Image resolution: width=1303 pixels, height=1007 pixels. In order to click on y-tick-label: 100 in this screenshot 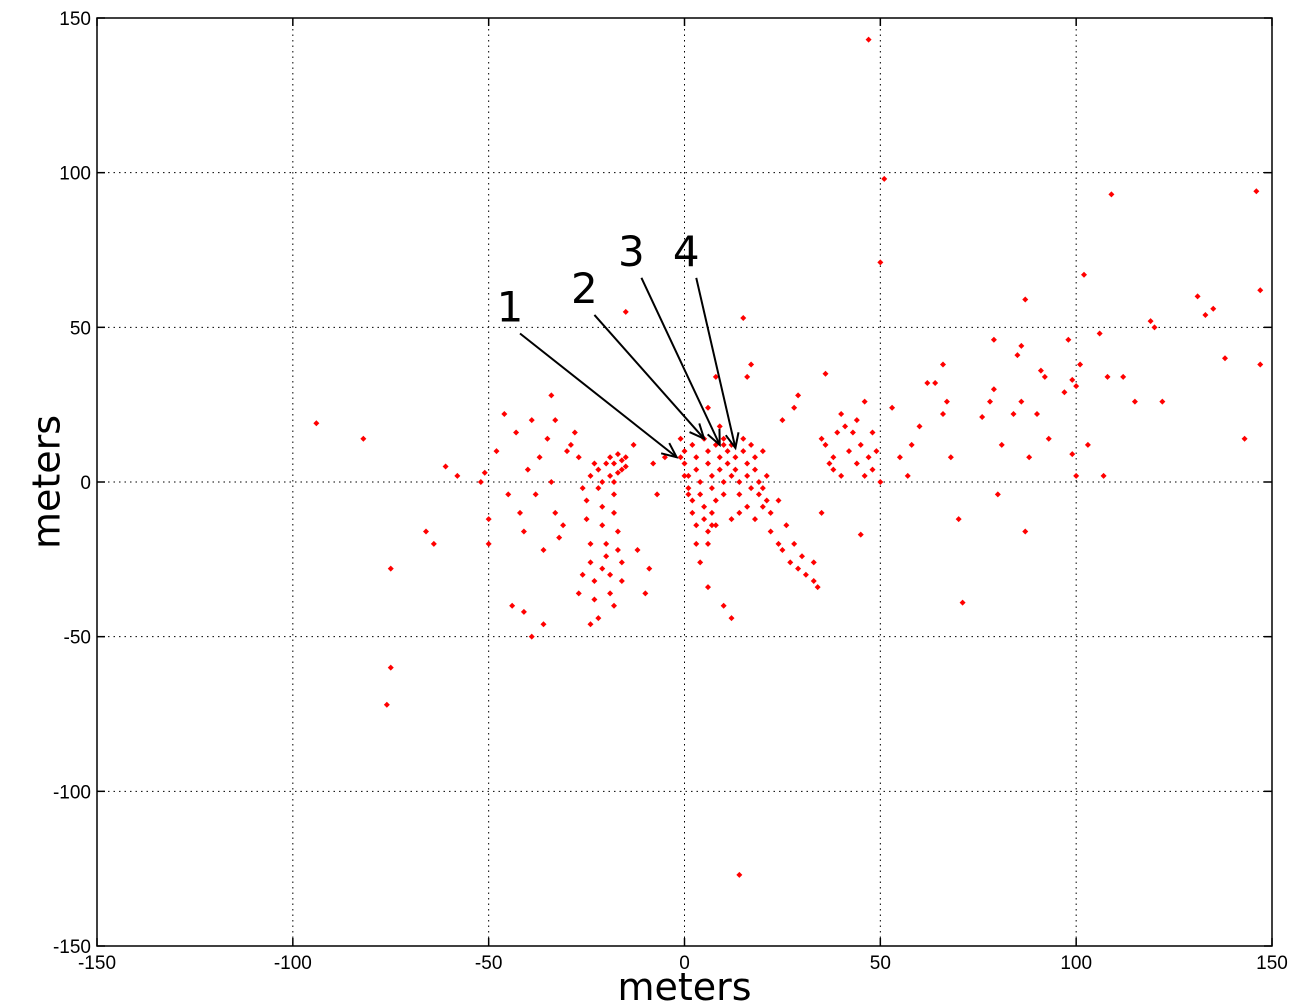, I will do `click(75, 174)`.